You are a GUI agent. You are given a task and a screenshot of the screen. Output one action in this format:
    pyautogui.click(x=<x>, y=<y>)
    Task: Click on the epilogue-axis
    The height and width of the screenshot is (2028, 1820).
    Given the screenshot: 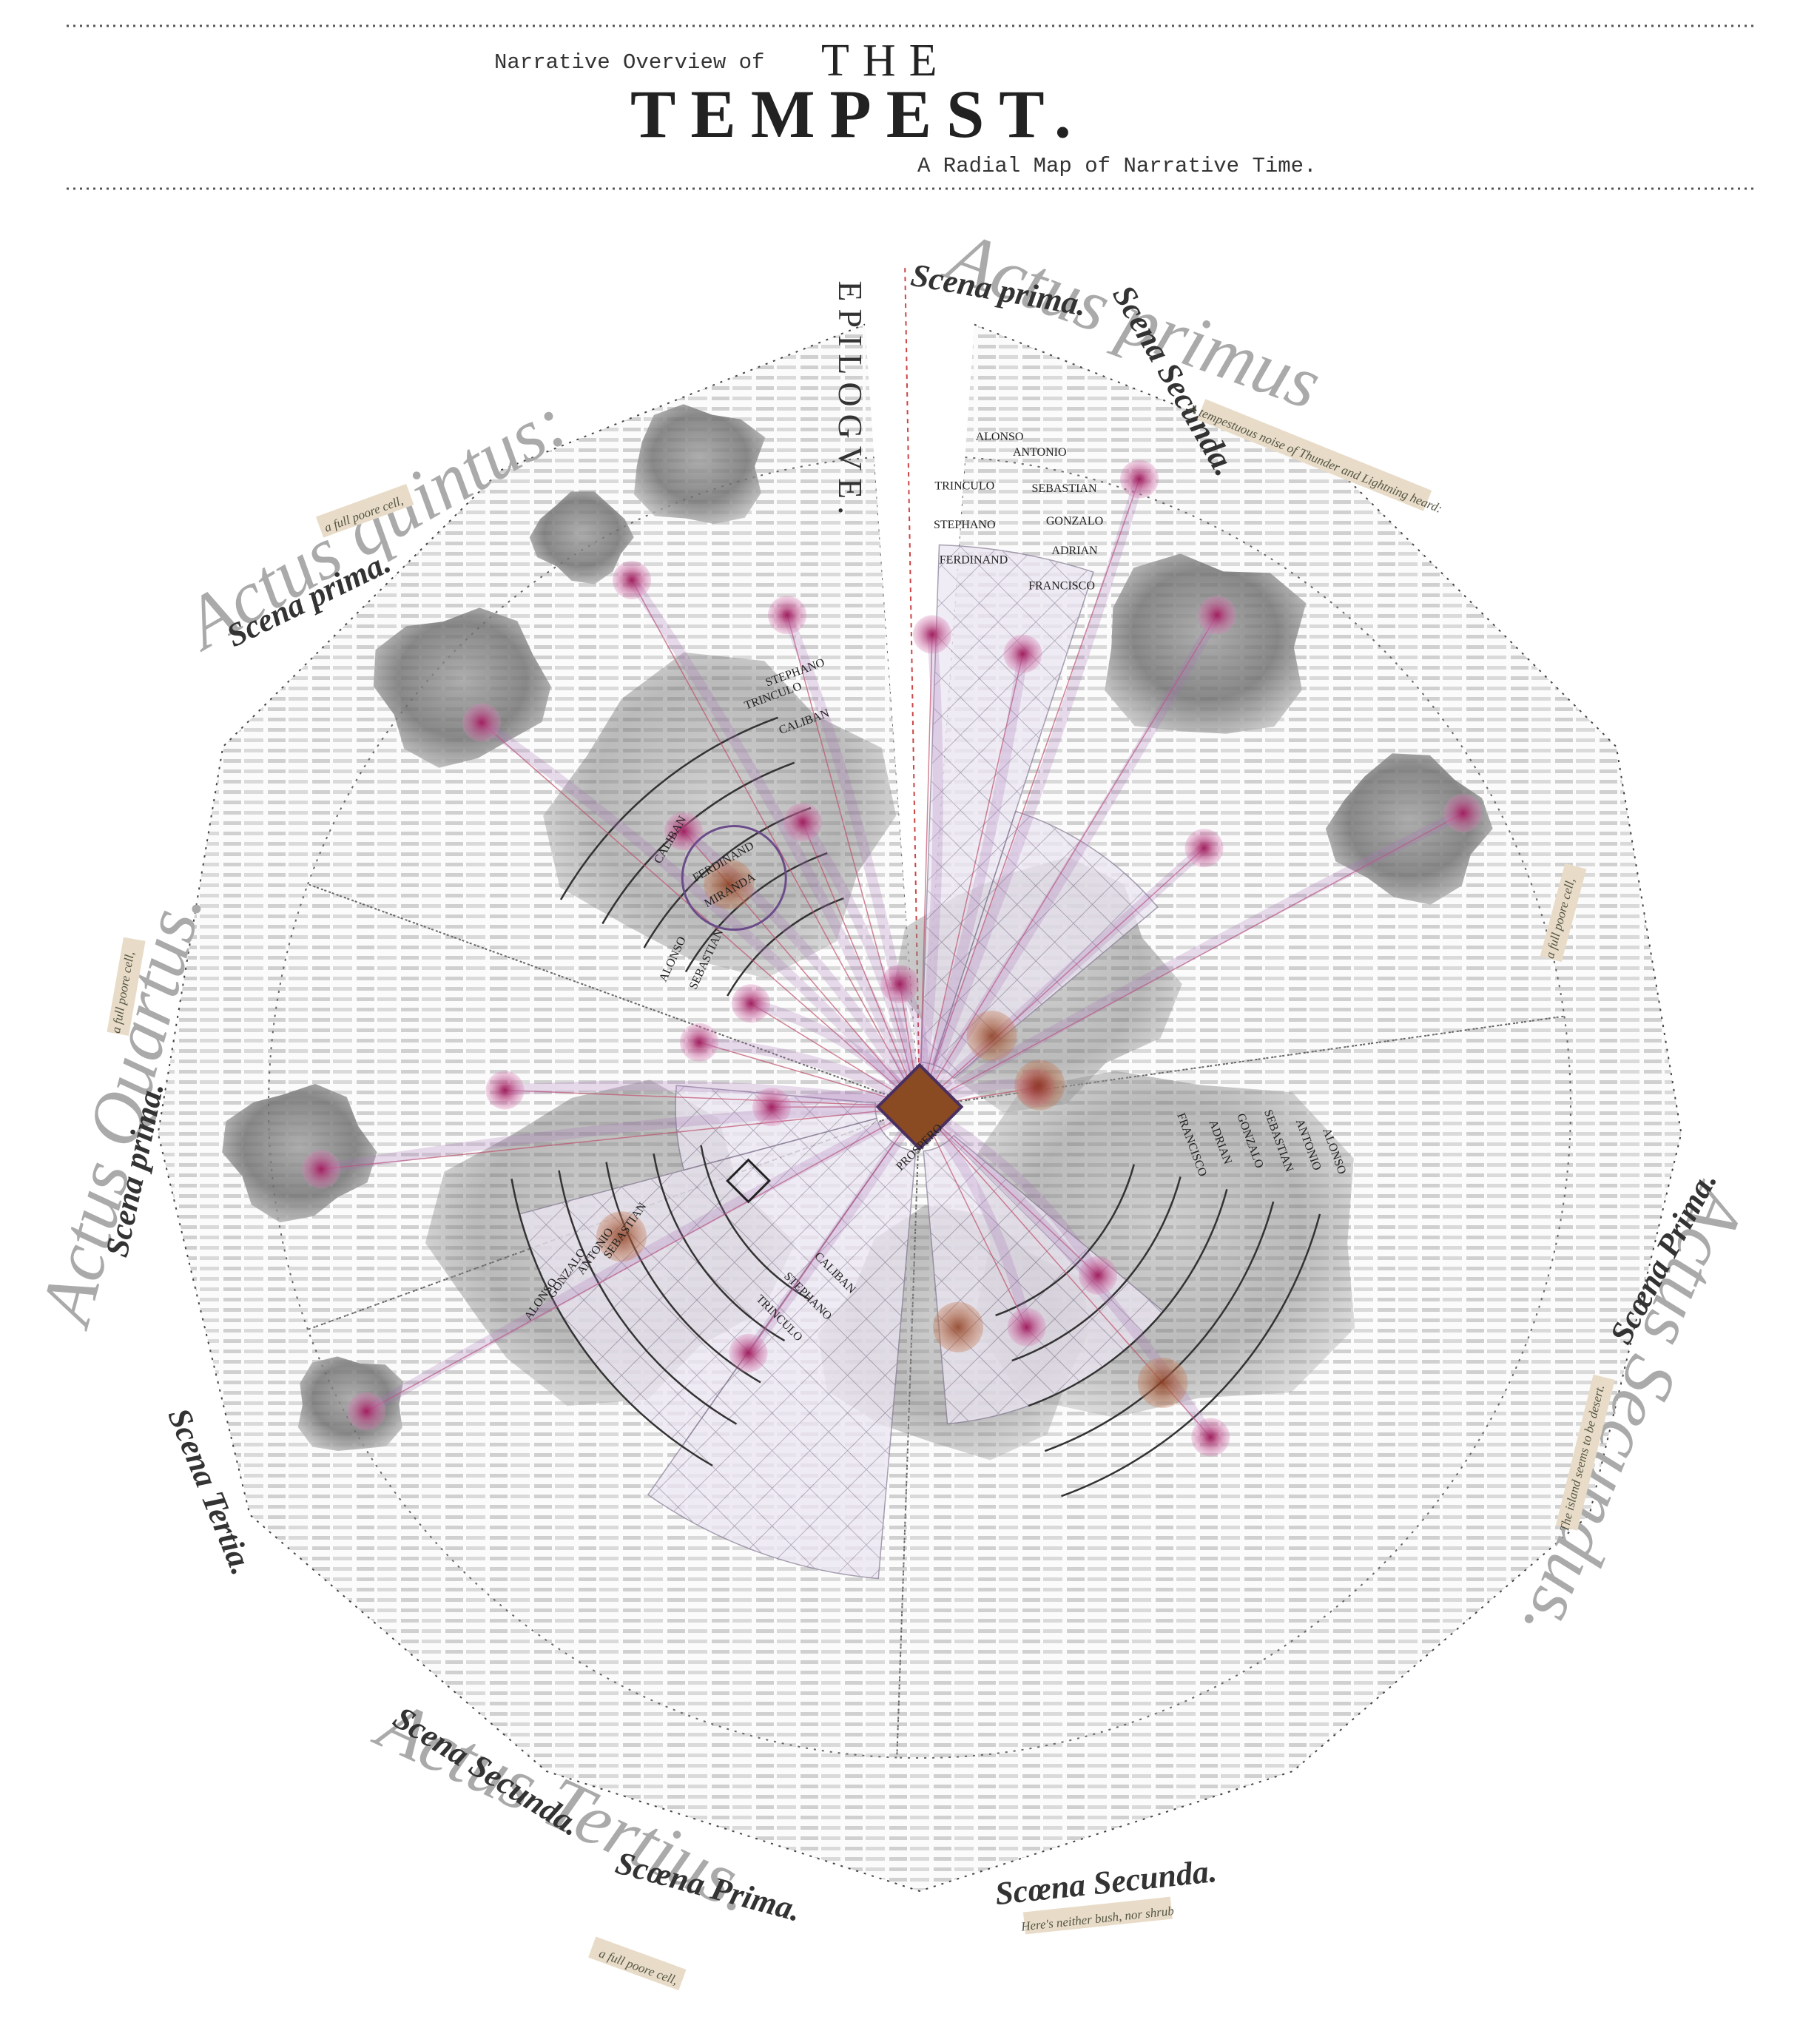 What is the action you would take?
    pyautogui.click(x=912, y=685)
    